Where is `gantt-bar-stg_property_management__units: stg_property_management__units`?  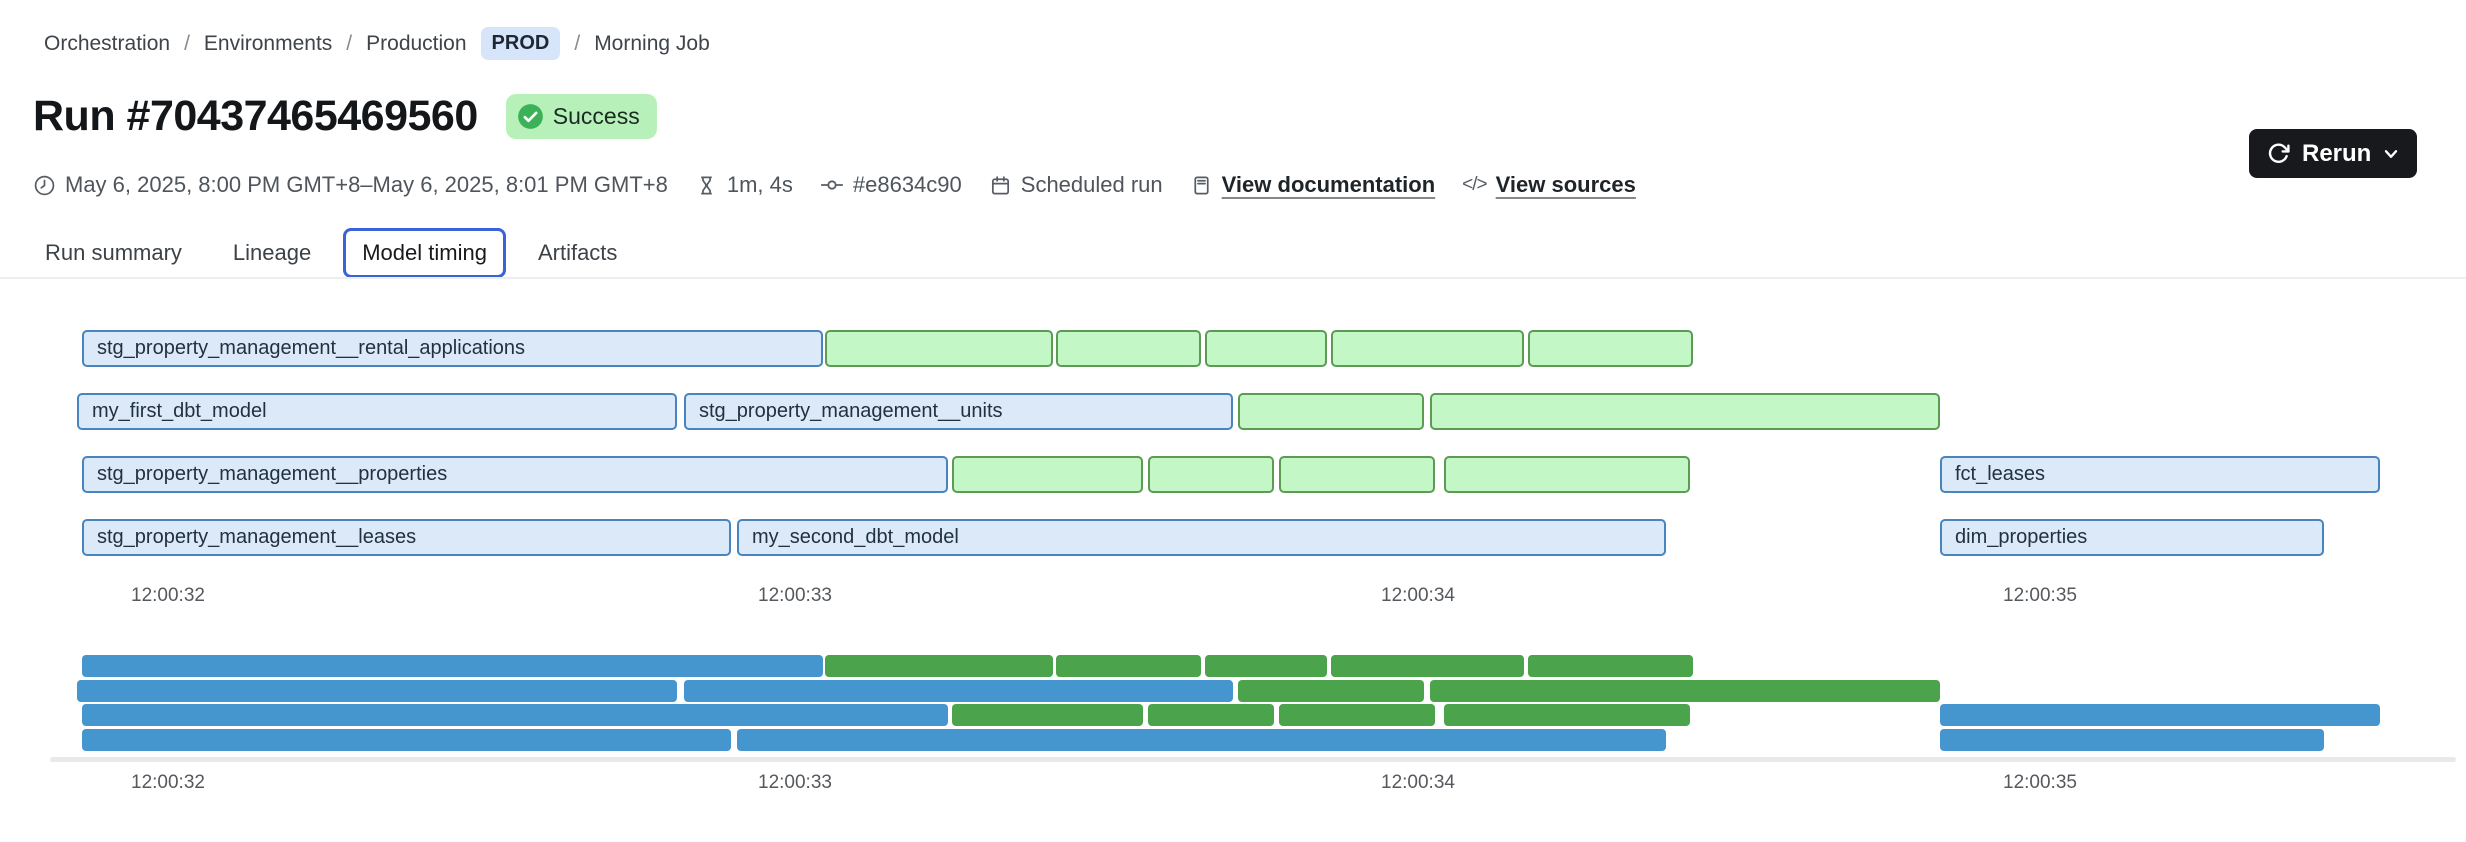
gantt-bar-stg_property_management__units: stg_property_management__units is located at coordinates (958, 411).